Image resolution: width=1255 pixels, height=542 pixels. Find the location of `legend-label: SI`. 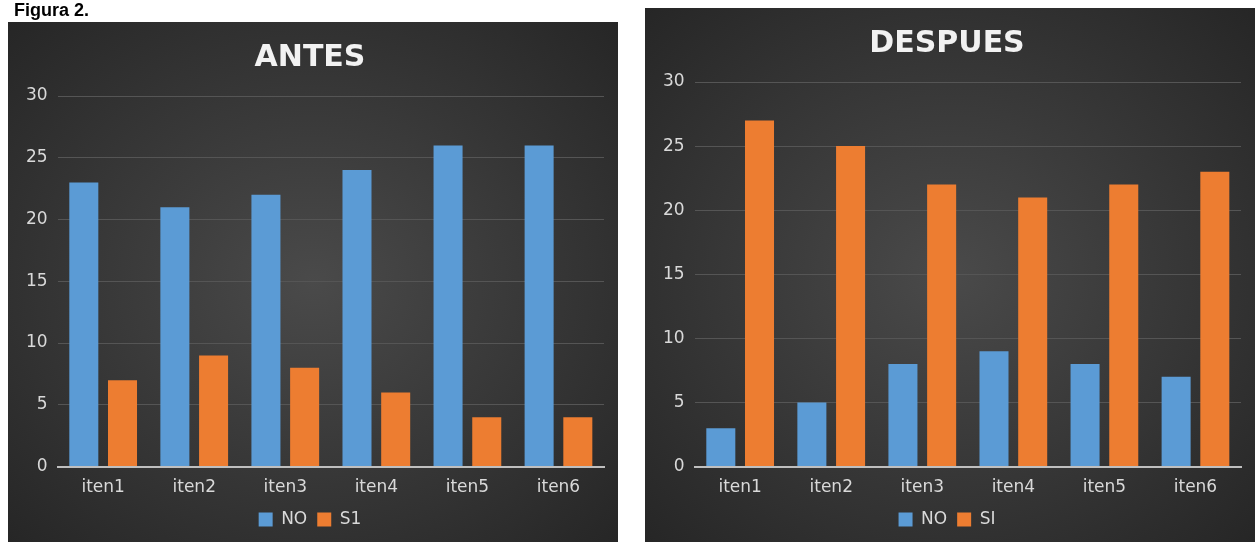

legend-label: SI is located at coordinates (987, 517).